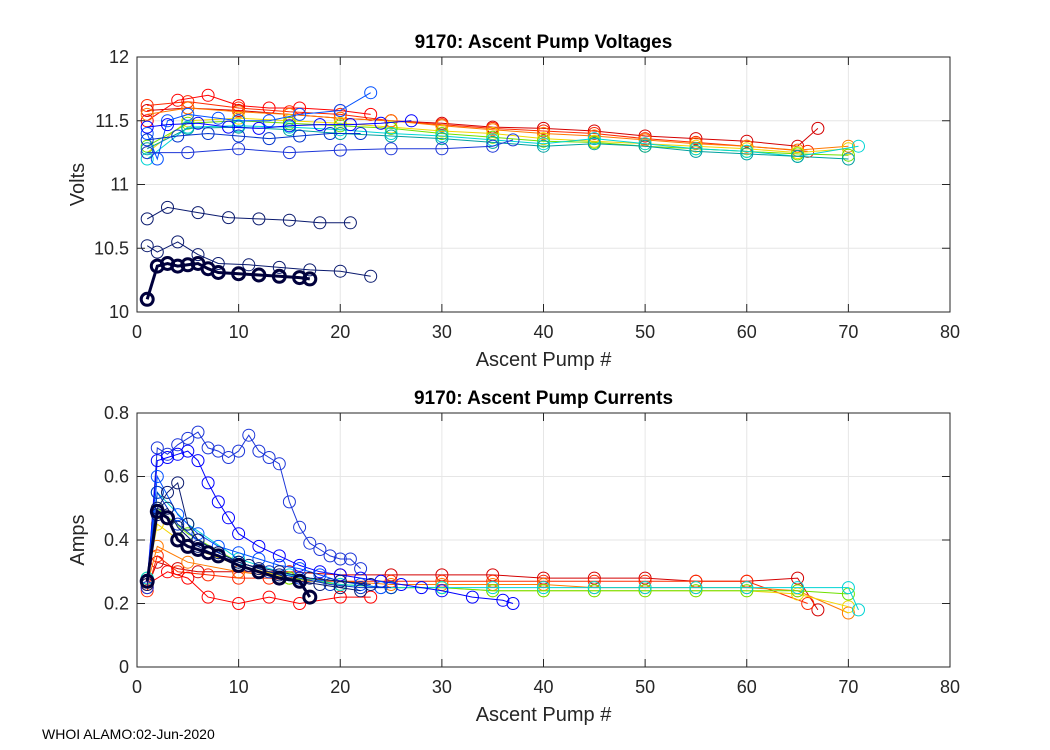 The height and width of the screenshot is (750, 1050). Describe the element at coordinates (950, 687) in the screenshot. I see `x-tick-label: 80` at that location.